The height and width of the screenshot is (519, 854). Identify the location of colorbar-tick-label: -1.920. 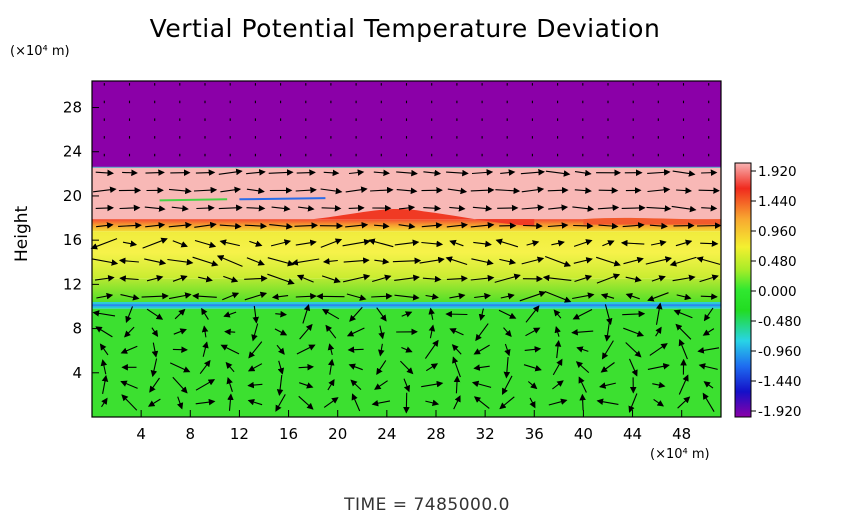
(780, 412).